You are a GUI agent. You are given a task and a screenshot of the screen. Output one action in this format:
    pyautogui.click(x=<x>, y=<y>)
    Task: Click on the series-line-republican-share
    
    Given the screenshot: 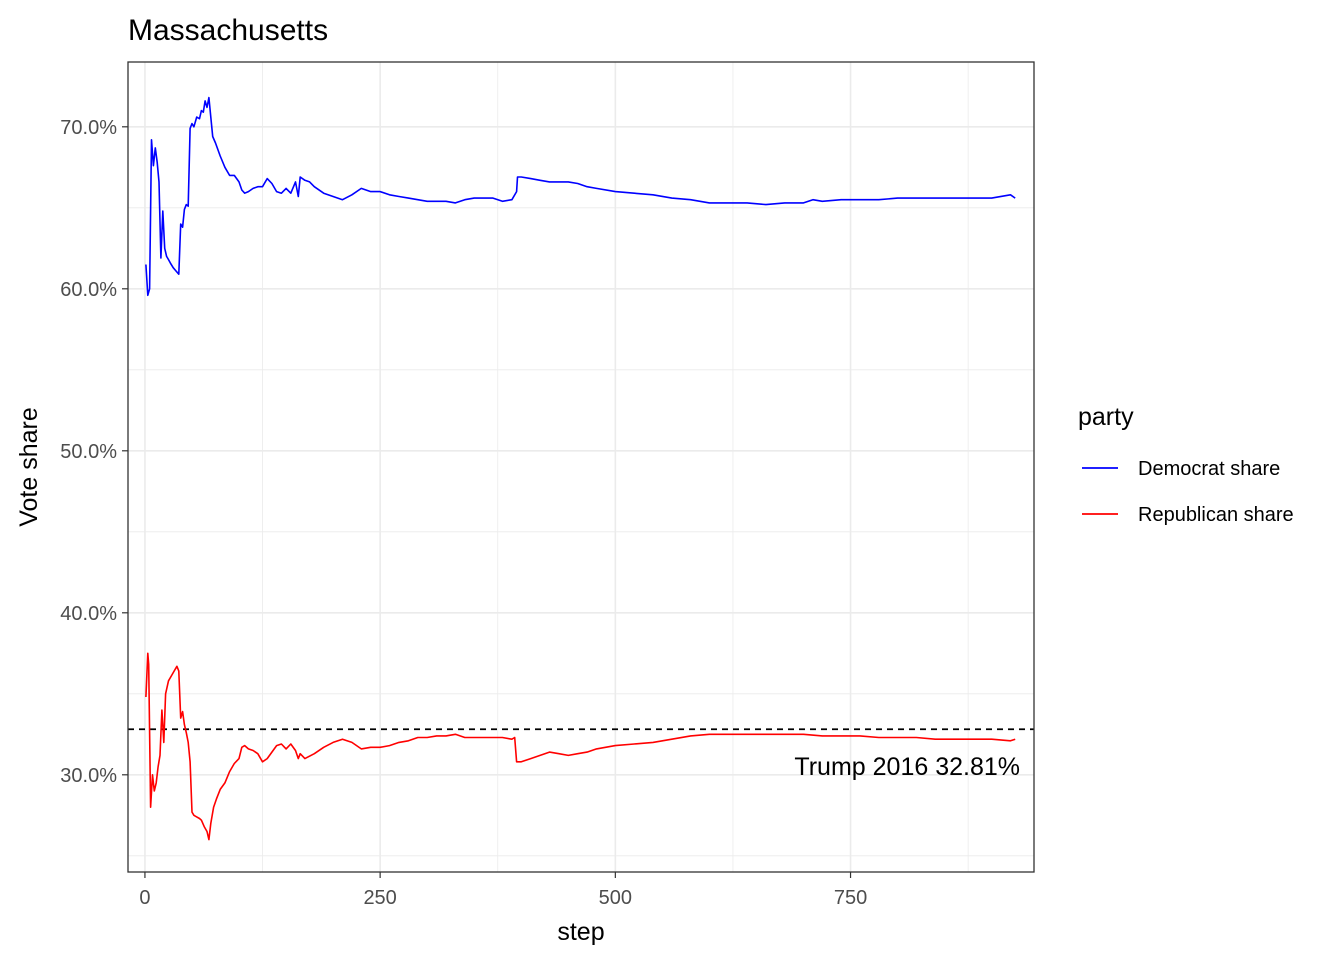 What is the action you would take?
    pyautogui.click(x=580, y=746)
    